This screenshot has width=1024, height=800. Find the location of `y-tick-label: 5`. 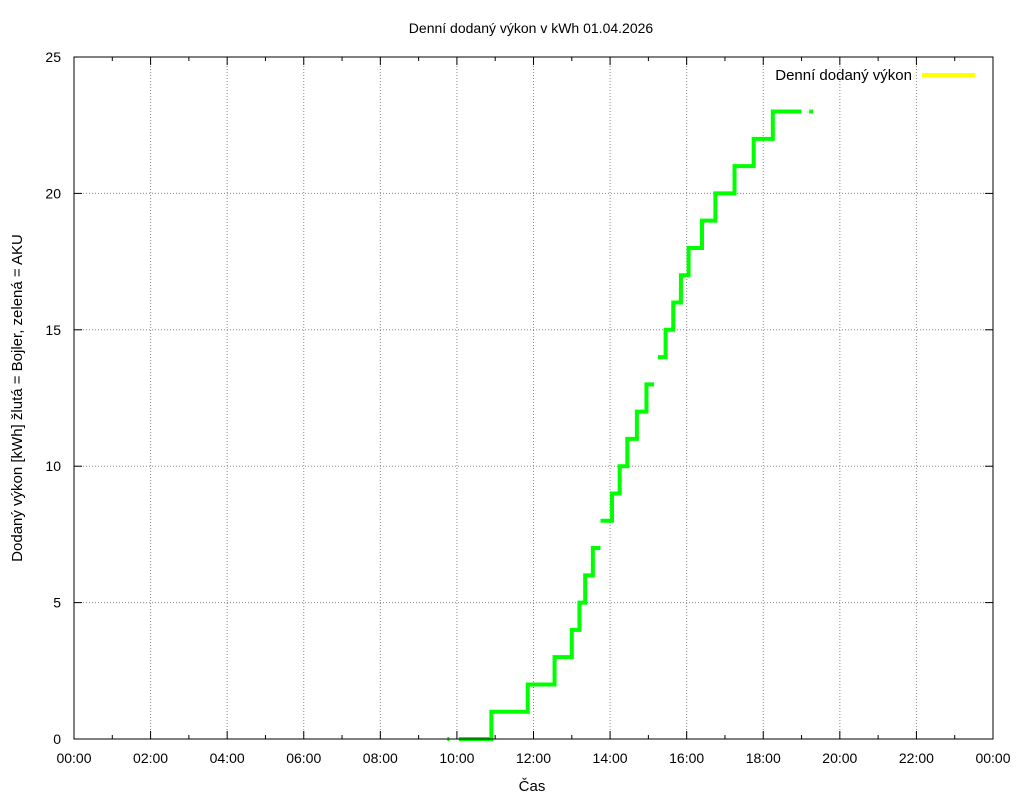

y-tick-label: 5 is located at coordinates (57, 603).